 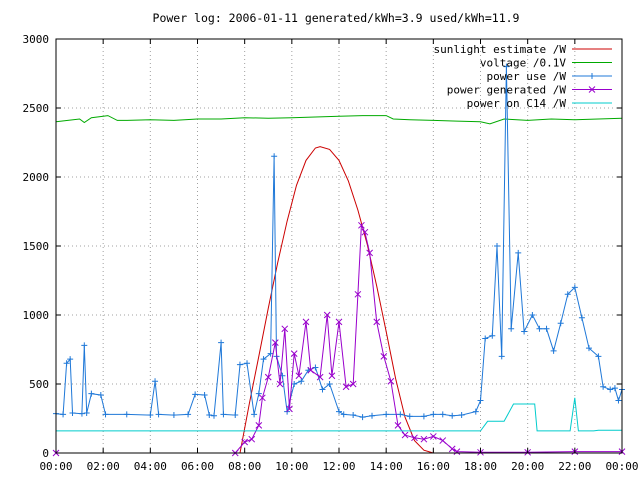 I want to click on series-line, so click(x=339, y=414).